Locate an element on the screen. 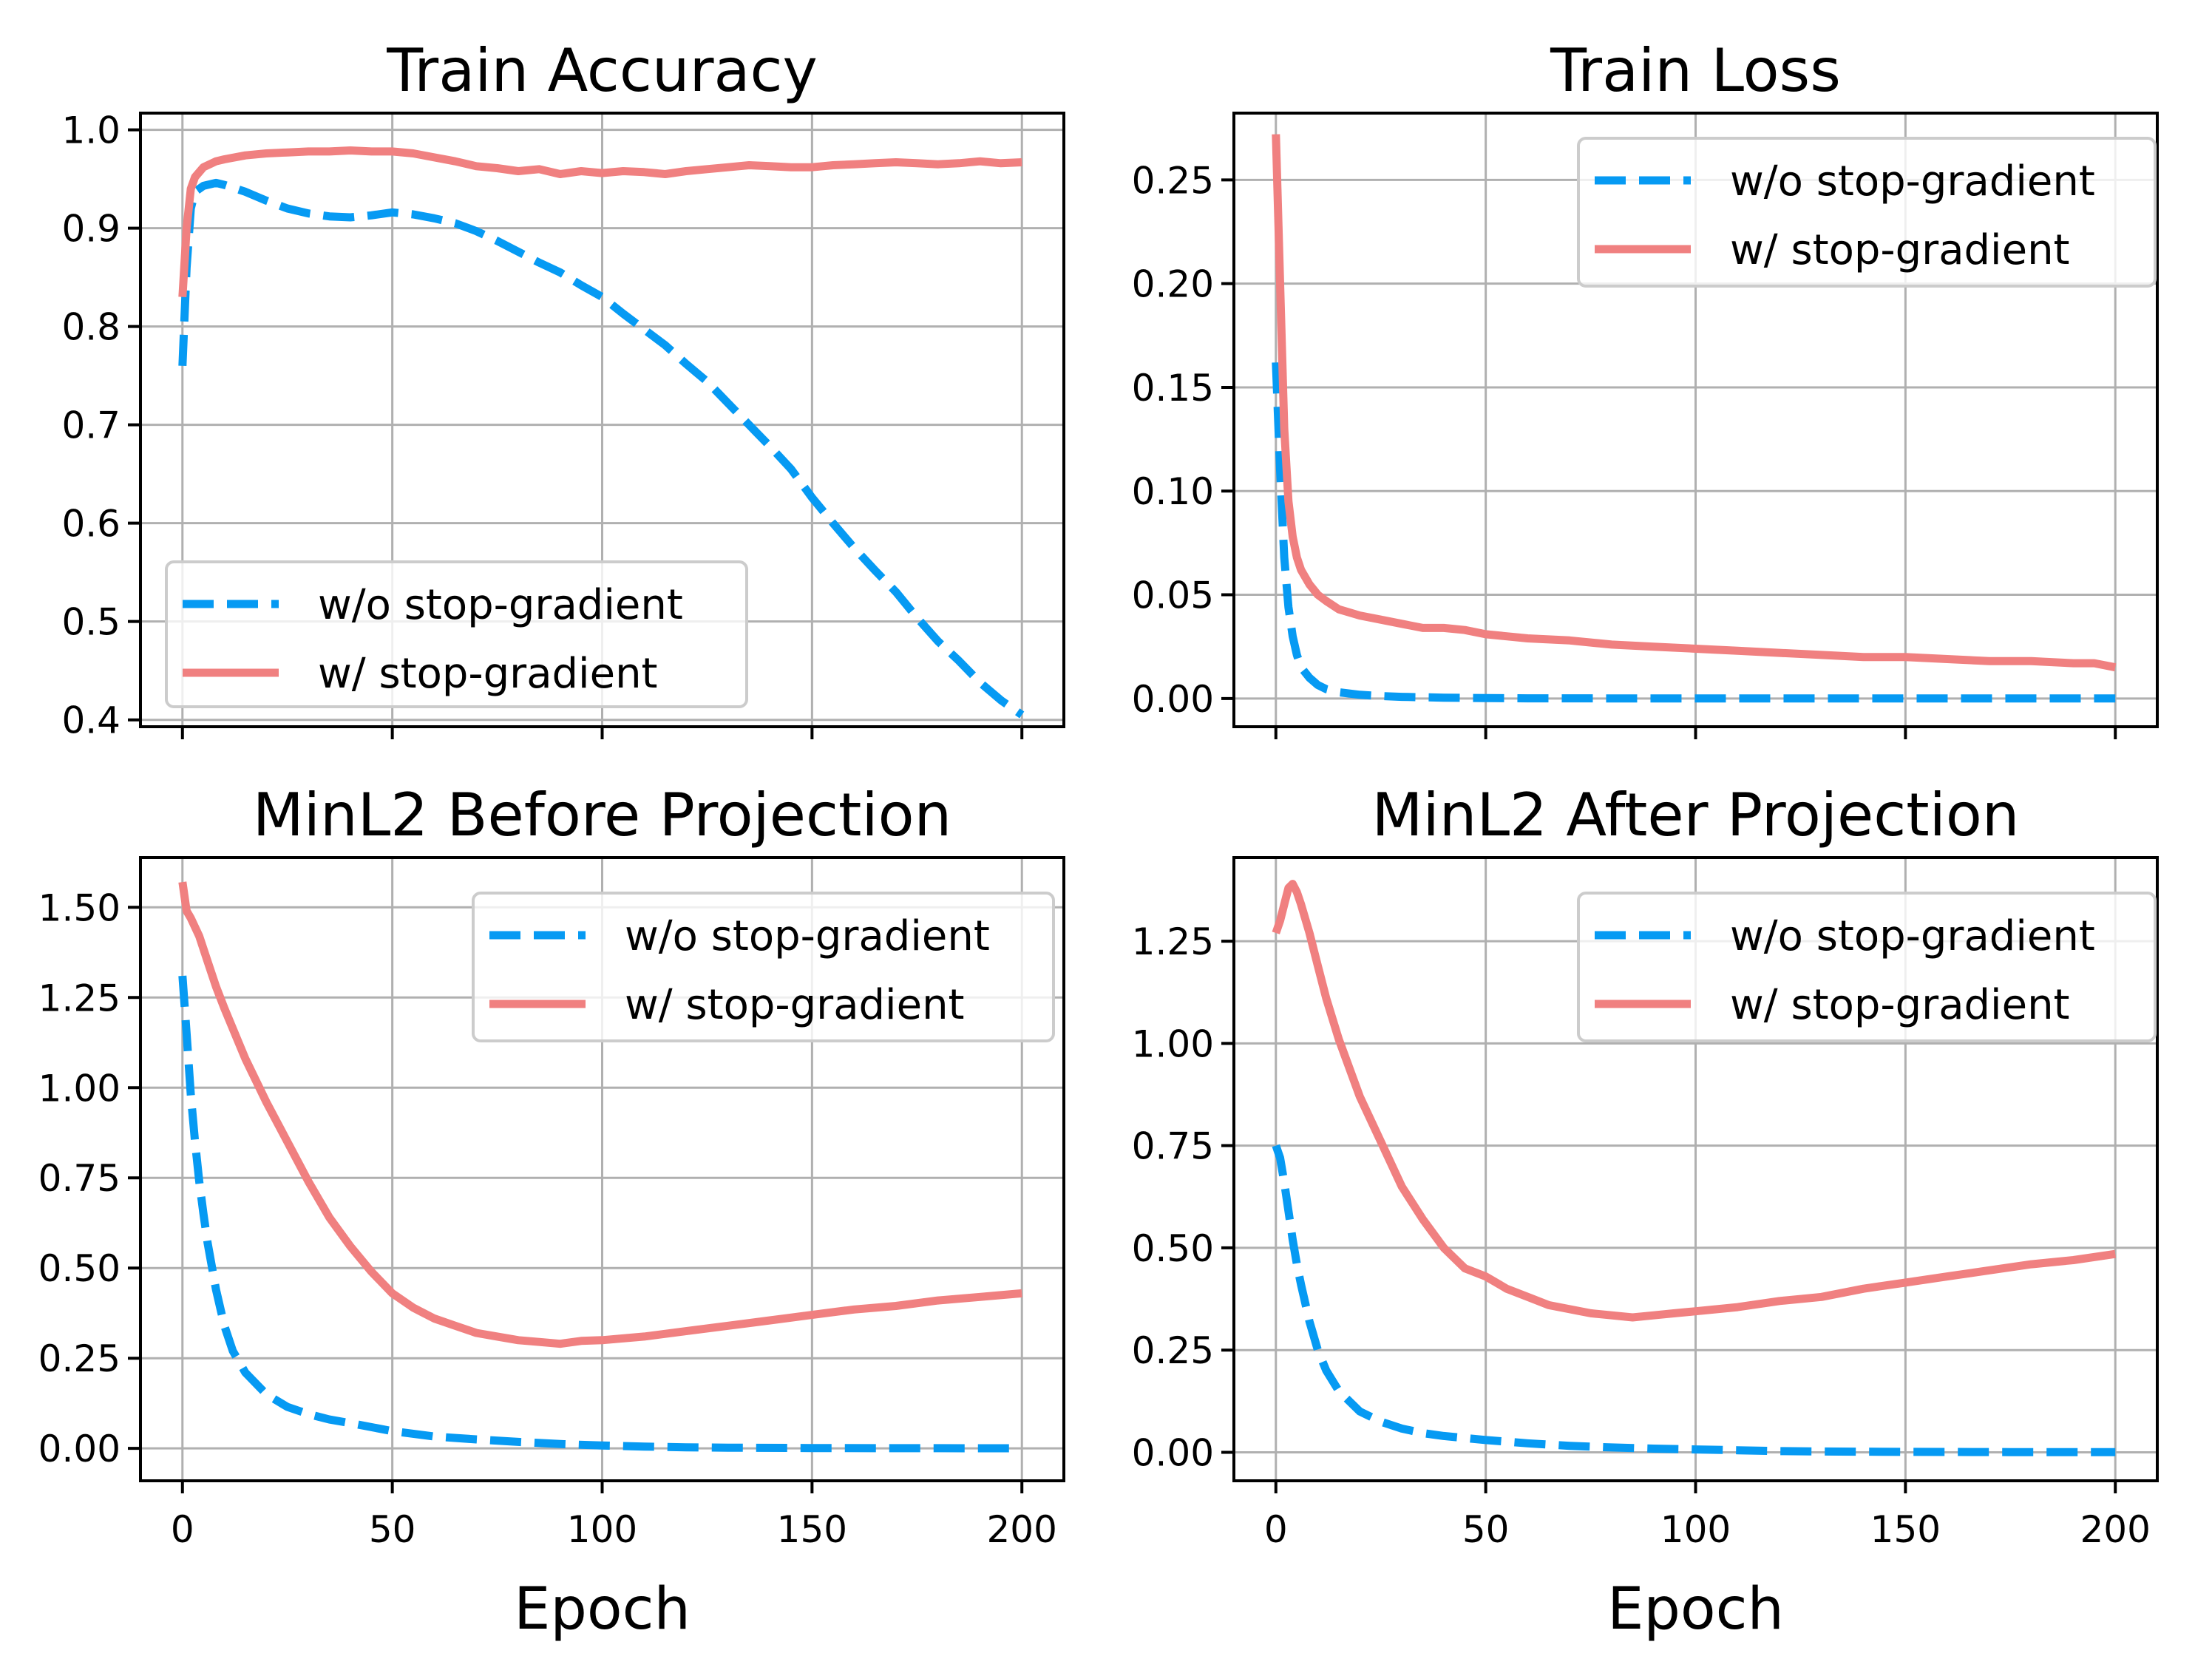 This screenshot has width=2212, height=1656. y-tick-label: 0.6 is located at coordinates (91, 524).